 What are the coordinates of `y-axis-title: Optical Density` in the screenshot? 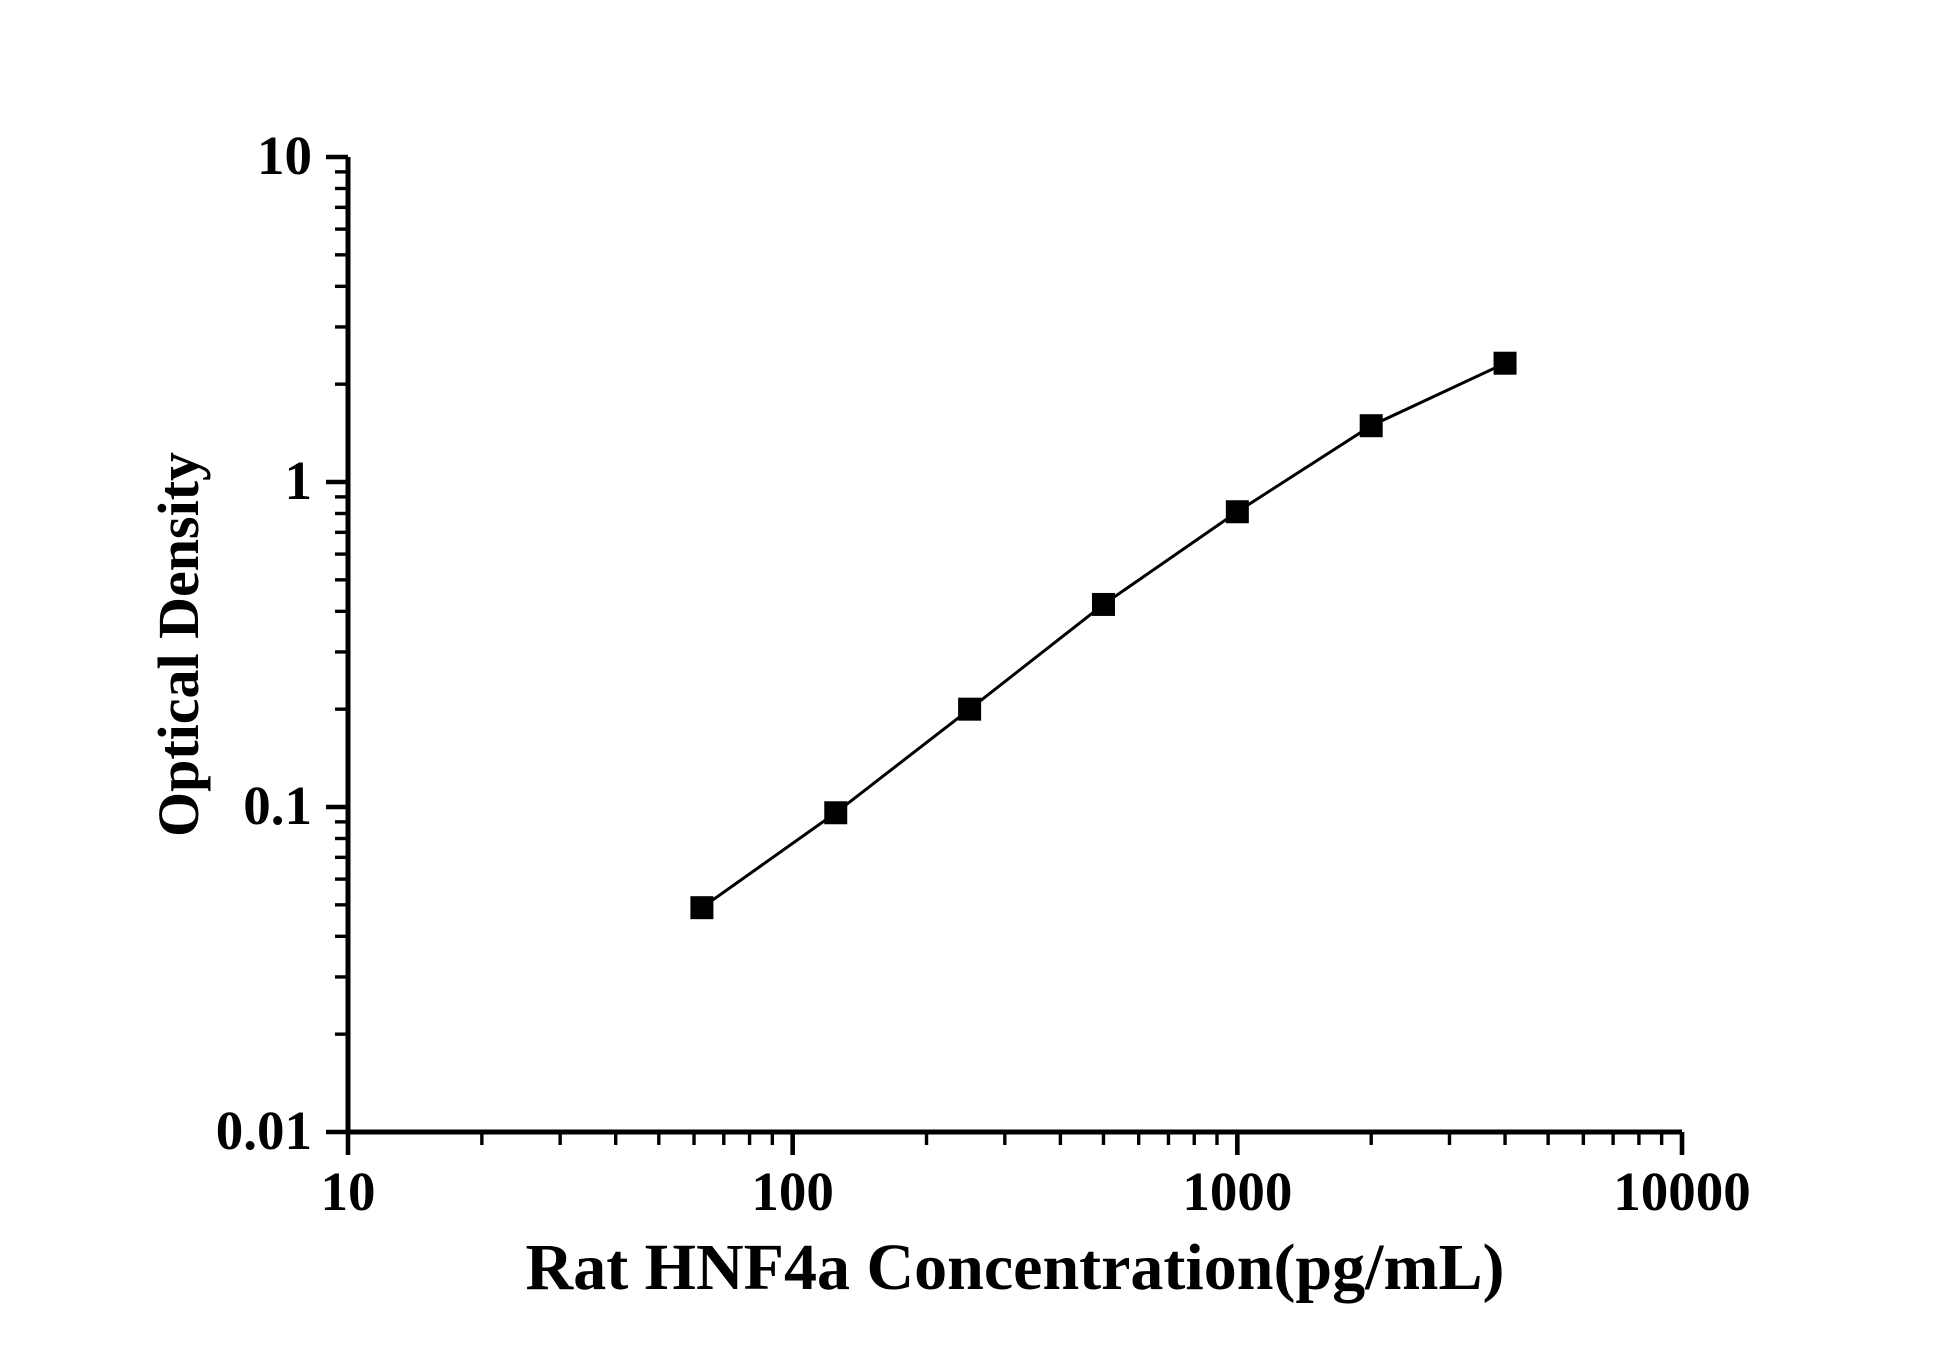 It's located at (178, 644).